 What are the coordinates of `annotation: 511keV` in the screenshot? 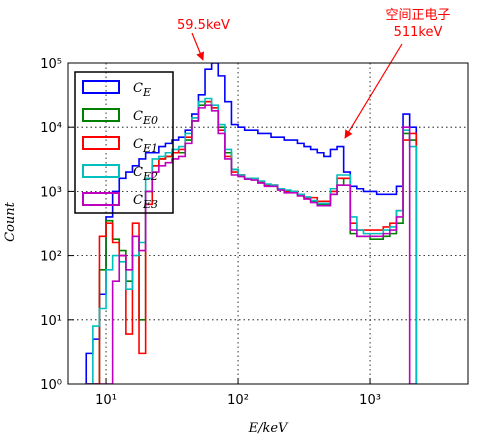 It's located at (418, 32).